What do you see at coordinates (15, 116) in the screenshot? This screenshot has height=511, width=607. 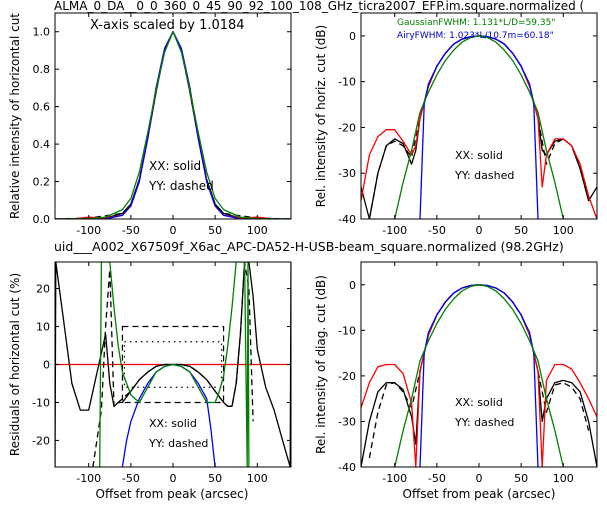 I see `y-axis-label: Relative intensity of horizontal cut` at bounding box center [15, 116].